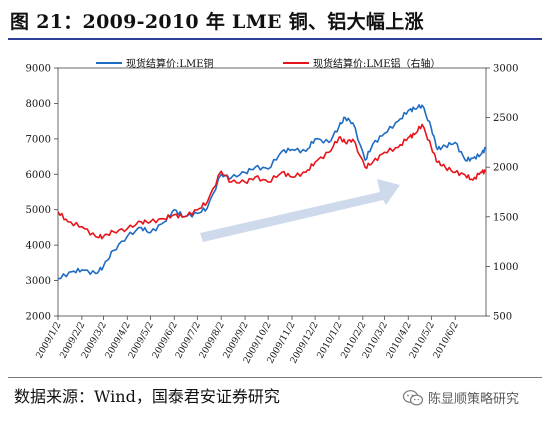  What do you see at coordinates (38, 246) in the screenshot?
I see `y-left-tick-label: 4000` at bounding box center [38, 246].